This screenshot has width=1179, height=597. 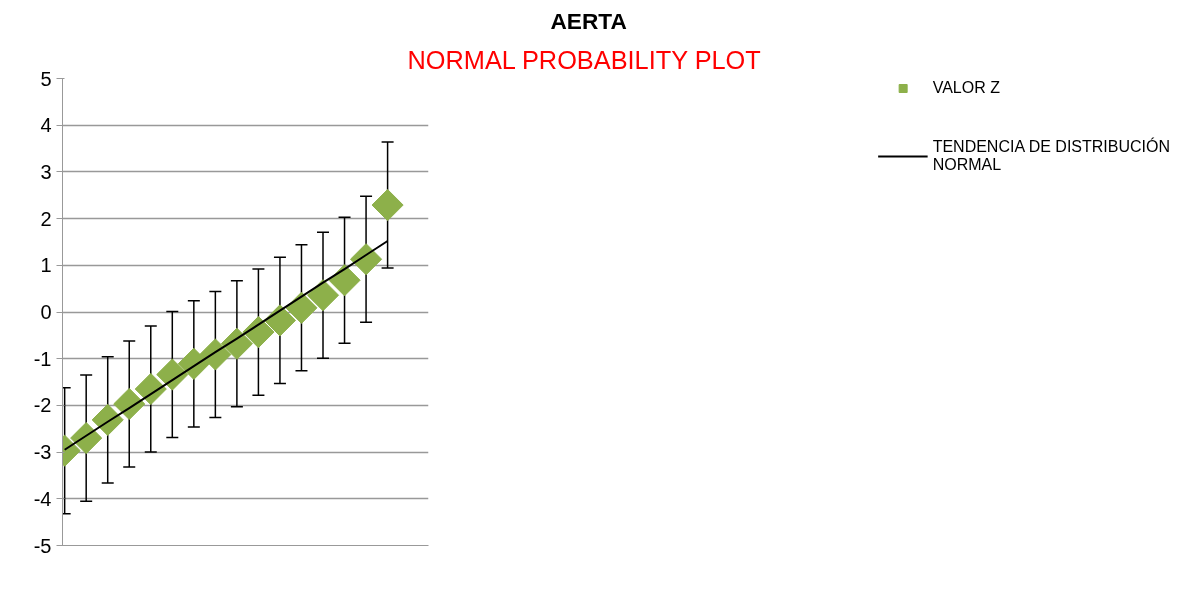 What do you see at coordinates (46, 265) in the screenshot?
I see `y-tick-label: 1` at bounding box center [46, 265].